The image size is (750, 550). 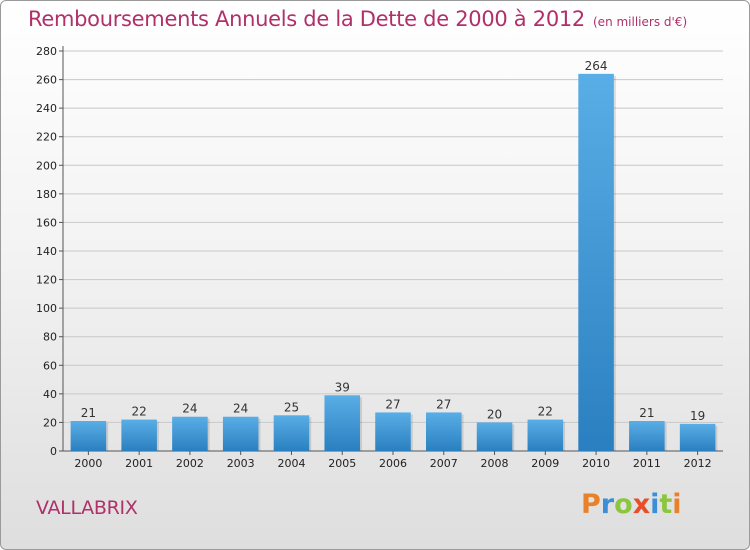 What do you see at coordinates (46, 80) in the screenshot?
I see `y-tick-label: 260` at bounding box center [46, 80].